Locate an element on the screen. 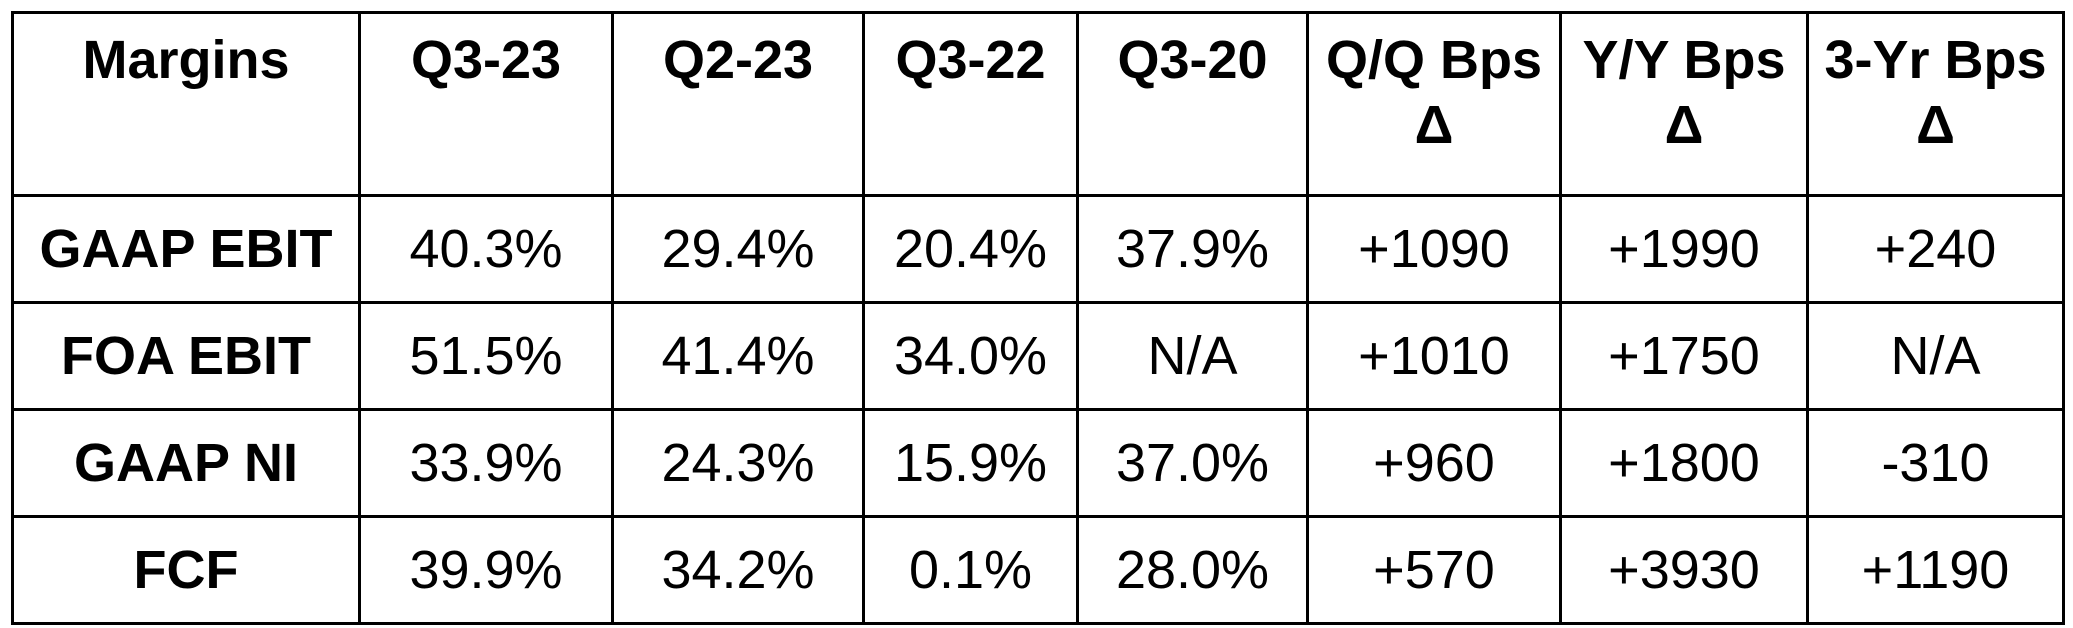 Image resolution: width=2073 pixels, height=628 pixels. header-cell: 3-Yr Bps Δ is located at coordinates (1935, 104).